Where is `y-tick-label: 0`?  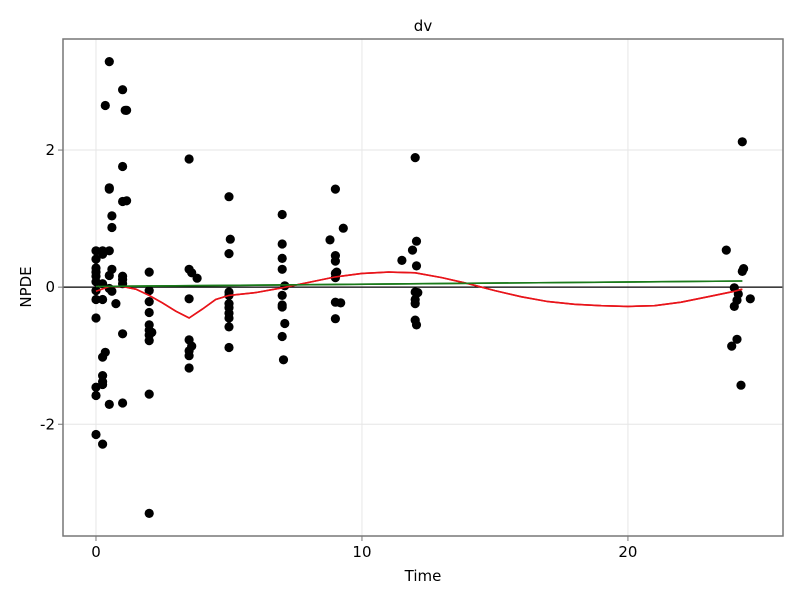
y-tick-label: 0 is located at coordinates (50, 287).